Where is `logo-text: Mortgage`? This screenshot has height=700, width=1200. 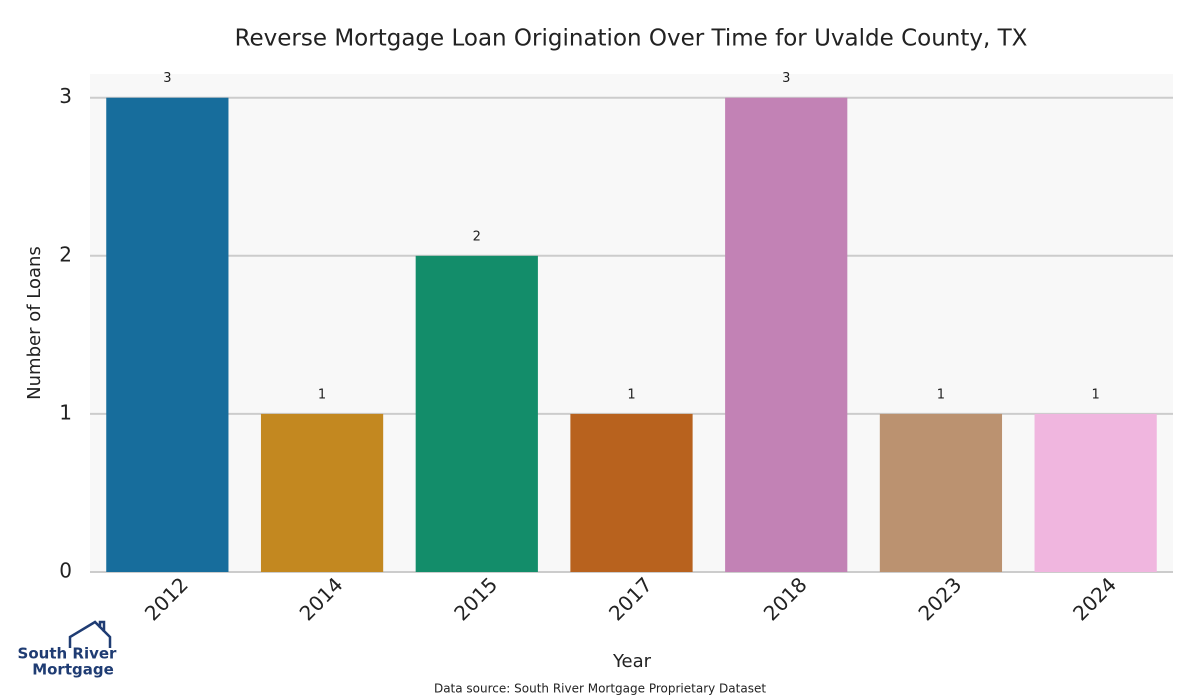
logo-text: Mortgage is located at coordinates (73, 670).